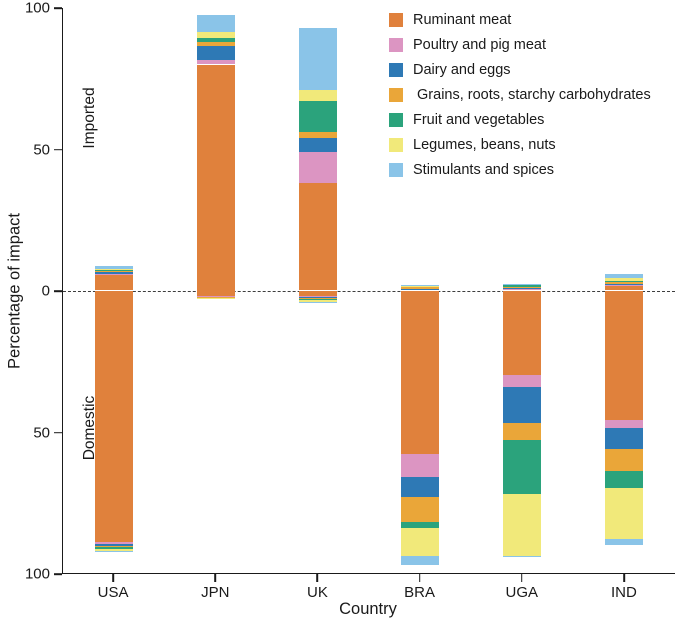 The width and height of the screenshot is (685, 629). Describe the element at coordinates (522, 592) in the screenshot. I see `x-tick-label: UGA` at that location.